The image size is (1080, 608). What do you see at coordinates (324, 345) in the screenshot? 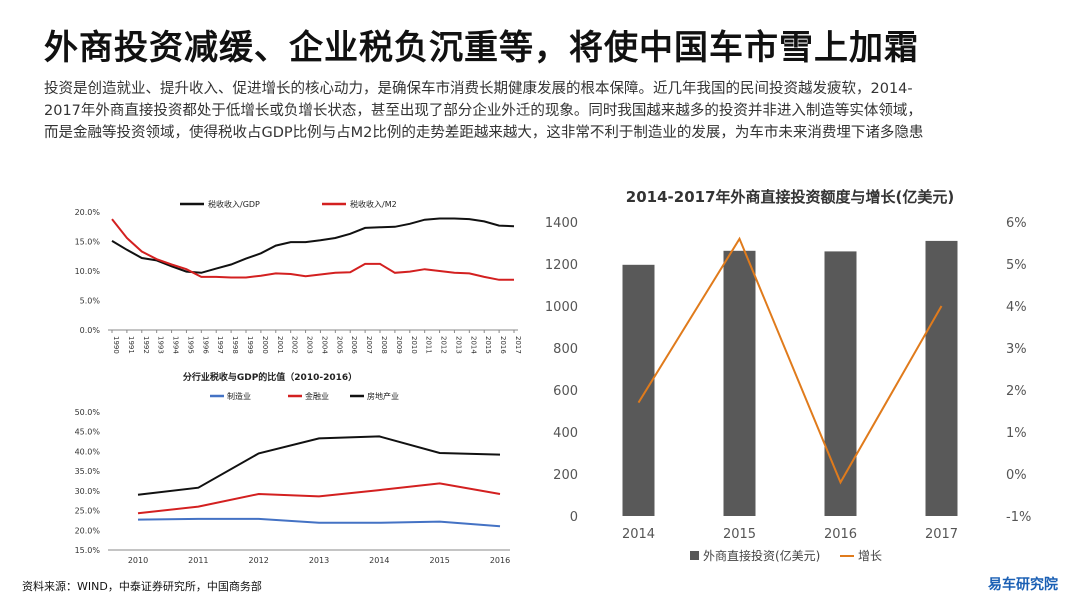
I see `x-tick-label: 2004` at bounding box center [324, 345].